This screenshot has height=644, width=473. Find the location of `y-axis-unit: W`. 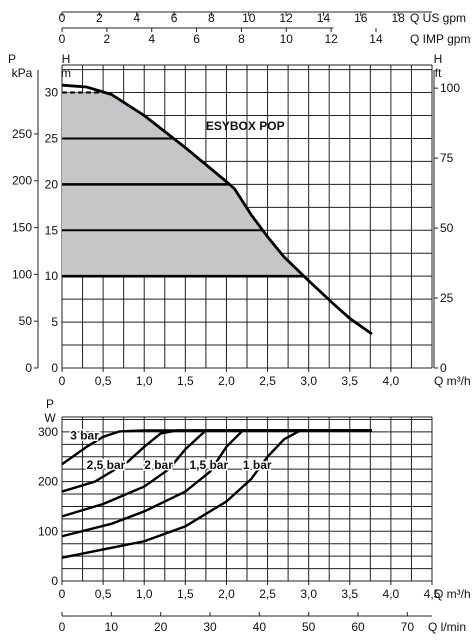

y-axis-unit: W is located at coordinates (50, 418).